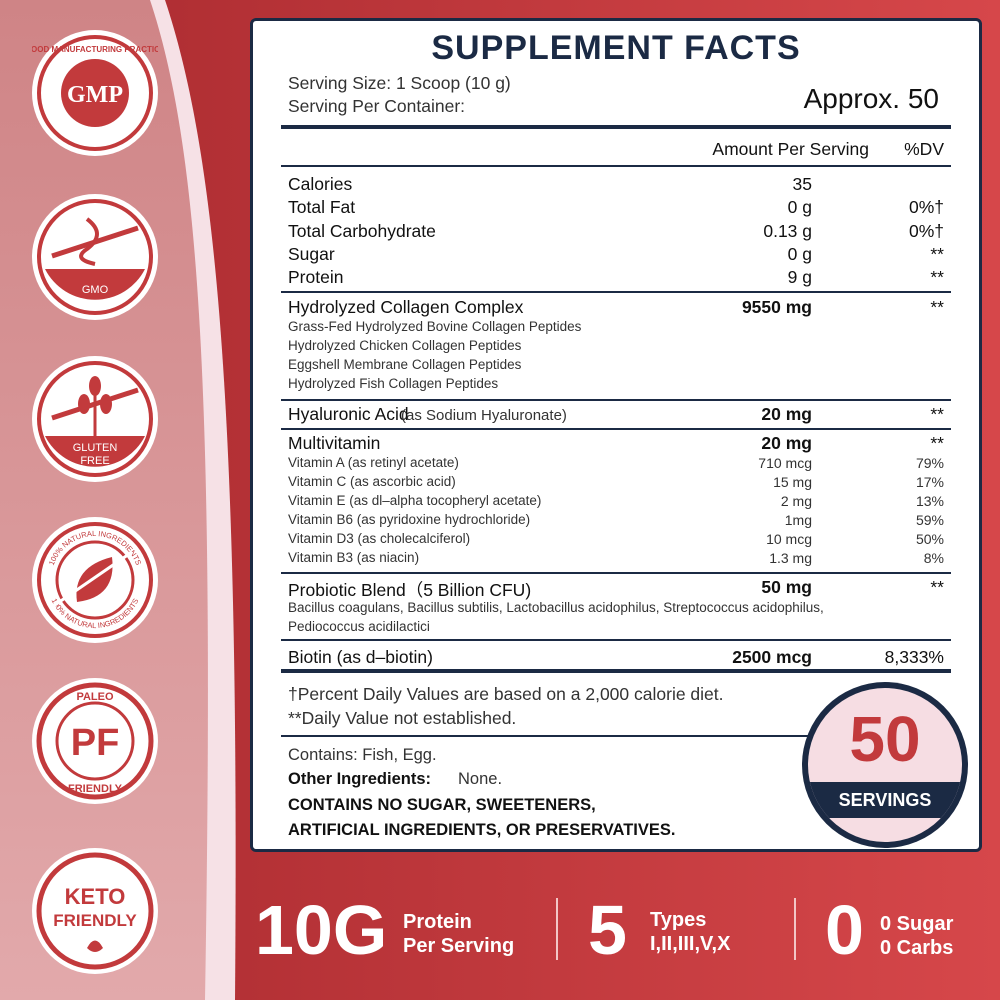 This screenshot has width=1000, height=1000. What do you see at coordinates (937, 414) in the screenshot?
I see `hyaluronic-dv: **` at bounding box center [937, 414].